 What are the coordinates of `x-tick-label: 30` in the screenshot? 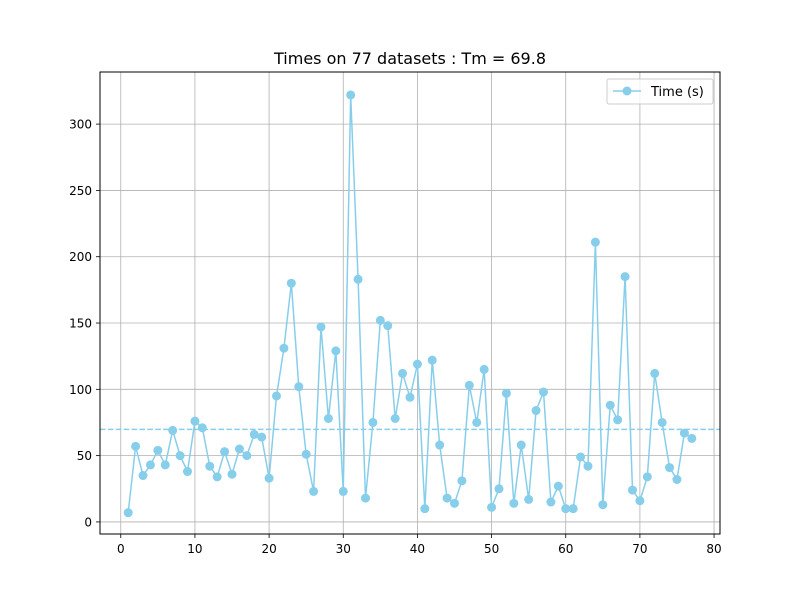 It's located at (343, 549).